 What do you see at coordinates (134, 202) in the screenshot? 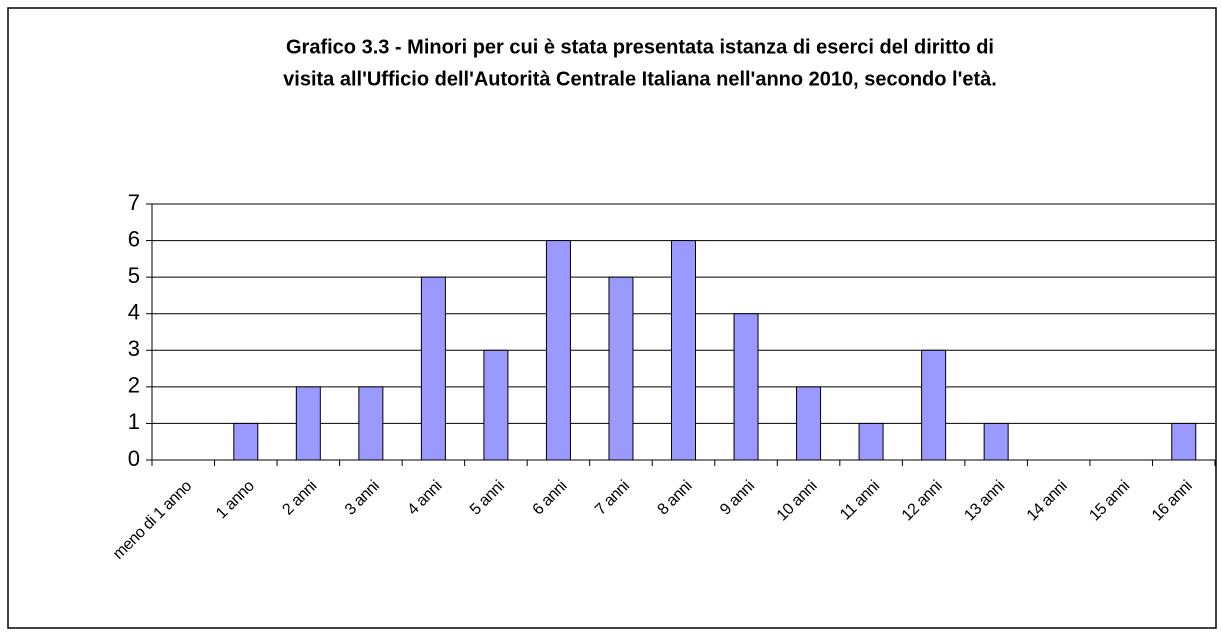
I see `y-tick-label: 7` at bounding box center [134, 202].